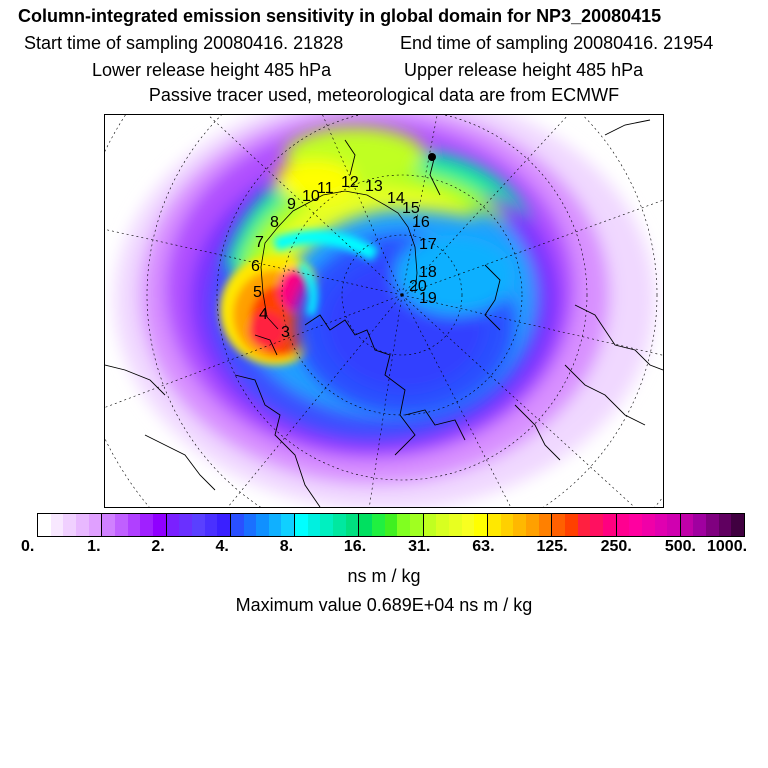 This screenshot has height=768, width=768. Describe the element at coordinates (212, 70) in the screenshot. I see `lower-release-text: Lower release height 485 hPa` at that location.